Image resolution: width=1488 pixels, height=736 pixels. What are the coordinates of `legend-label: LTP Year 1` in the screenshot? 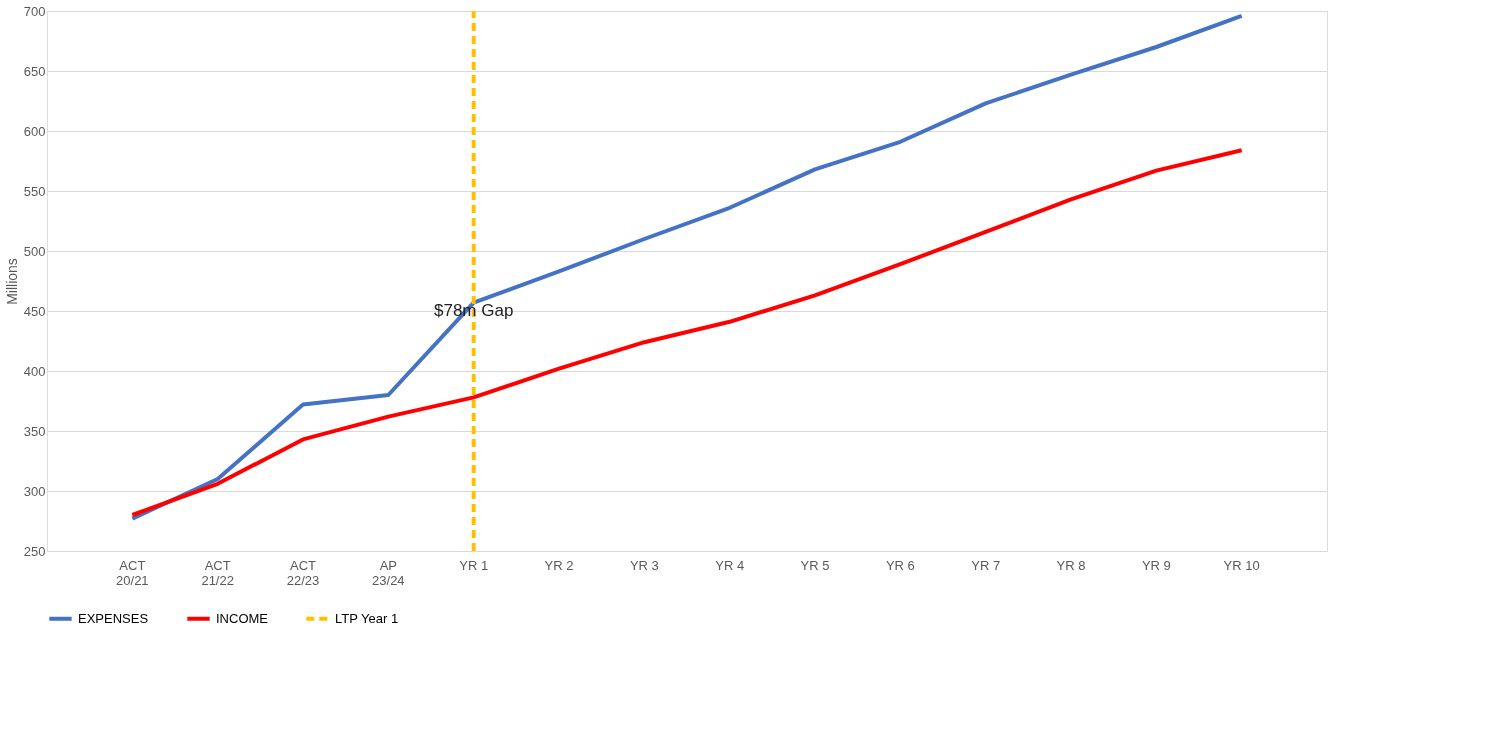 It's located at (367, 618).